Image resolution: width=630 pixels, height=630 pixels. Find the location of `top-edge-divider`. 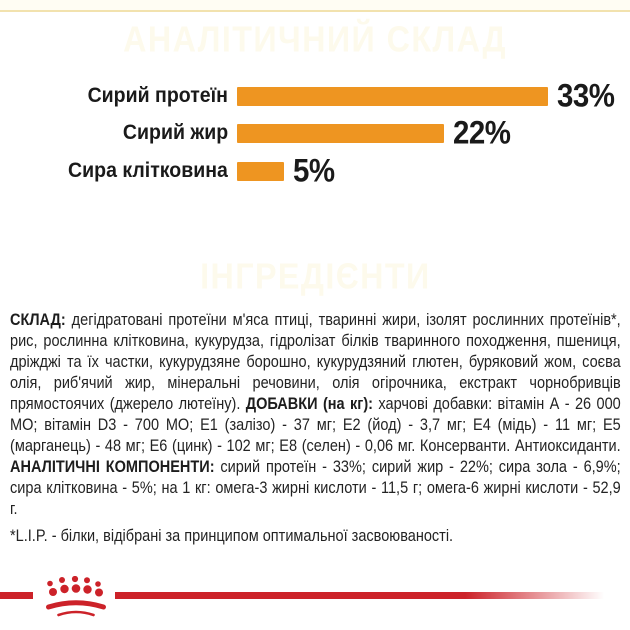

top-edge-divider is located at coordinates (315, 11).